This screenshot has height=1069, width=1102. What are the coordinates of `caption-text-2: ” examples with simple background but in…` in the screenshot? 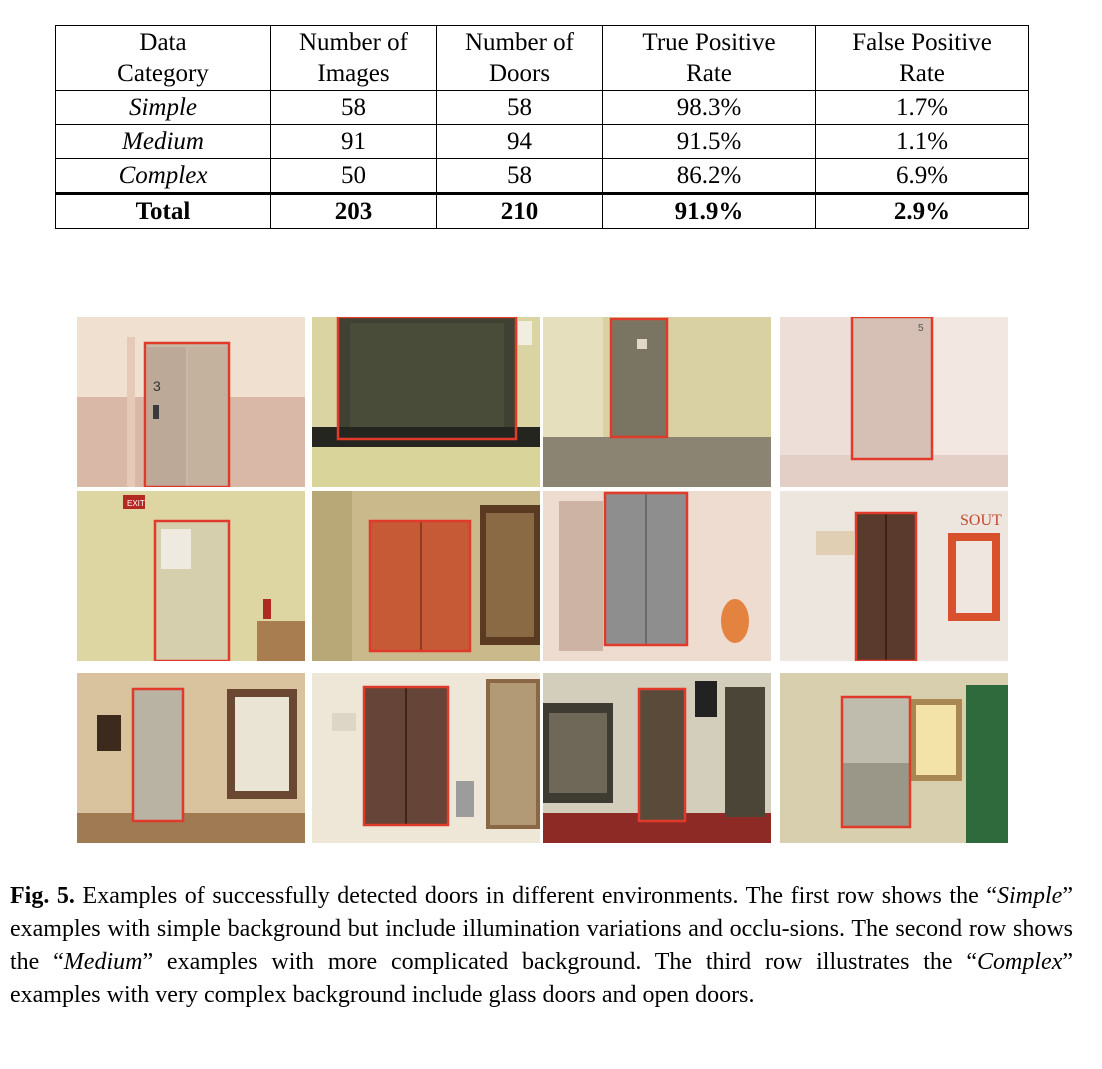 It's located at (541, 929).